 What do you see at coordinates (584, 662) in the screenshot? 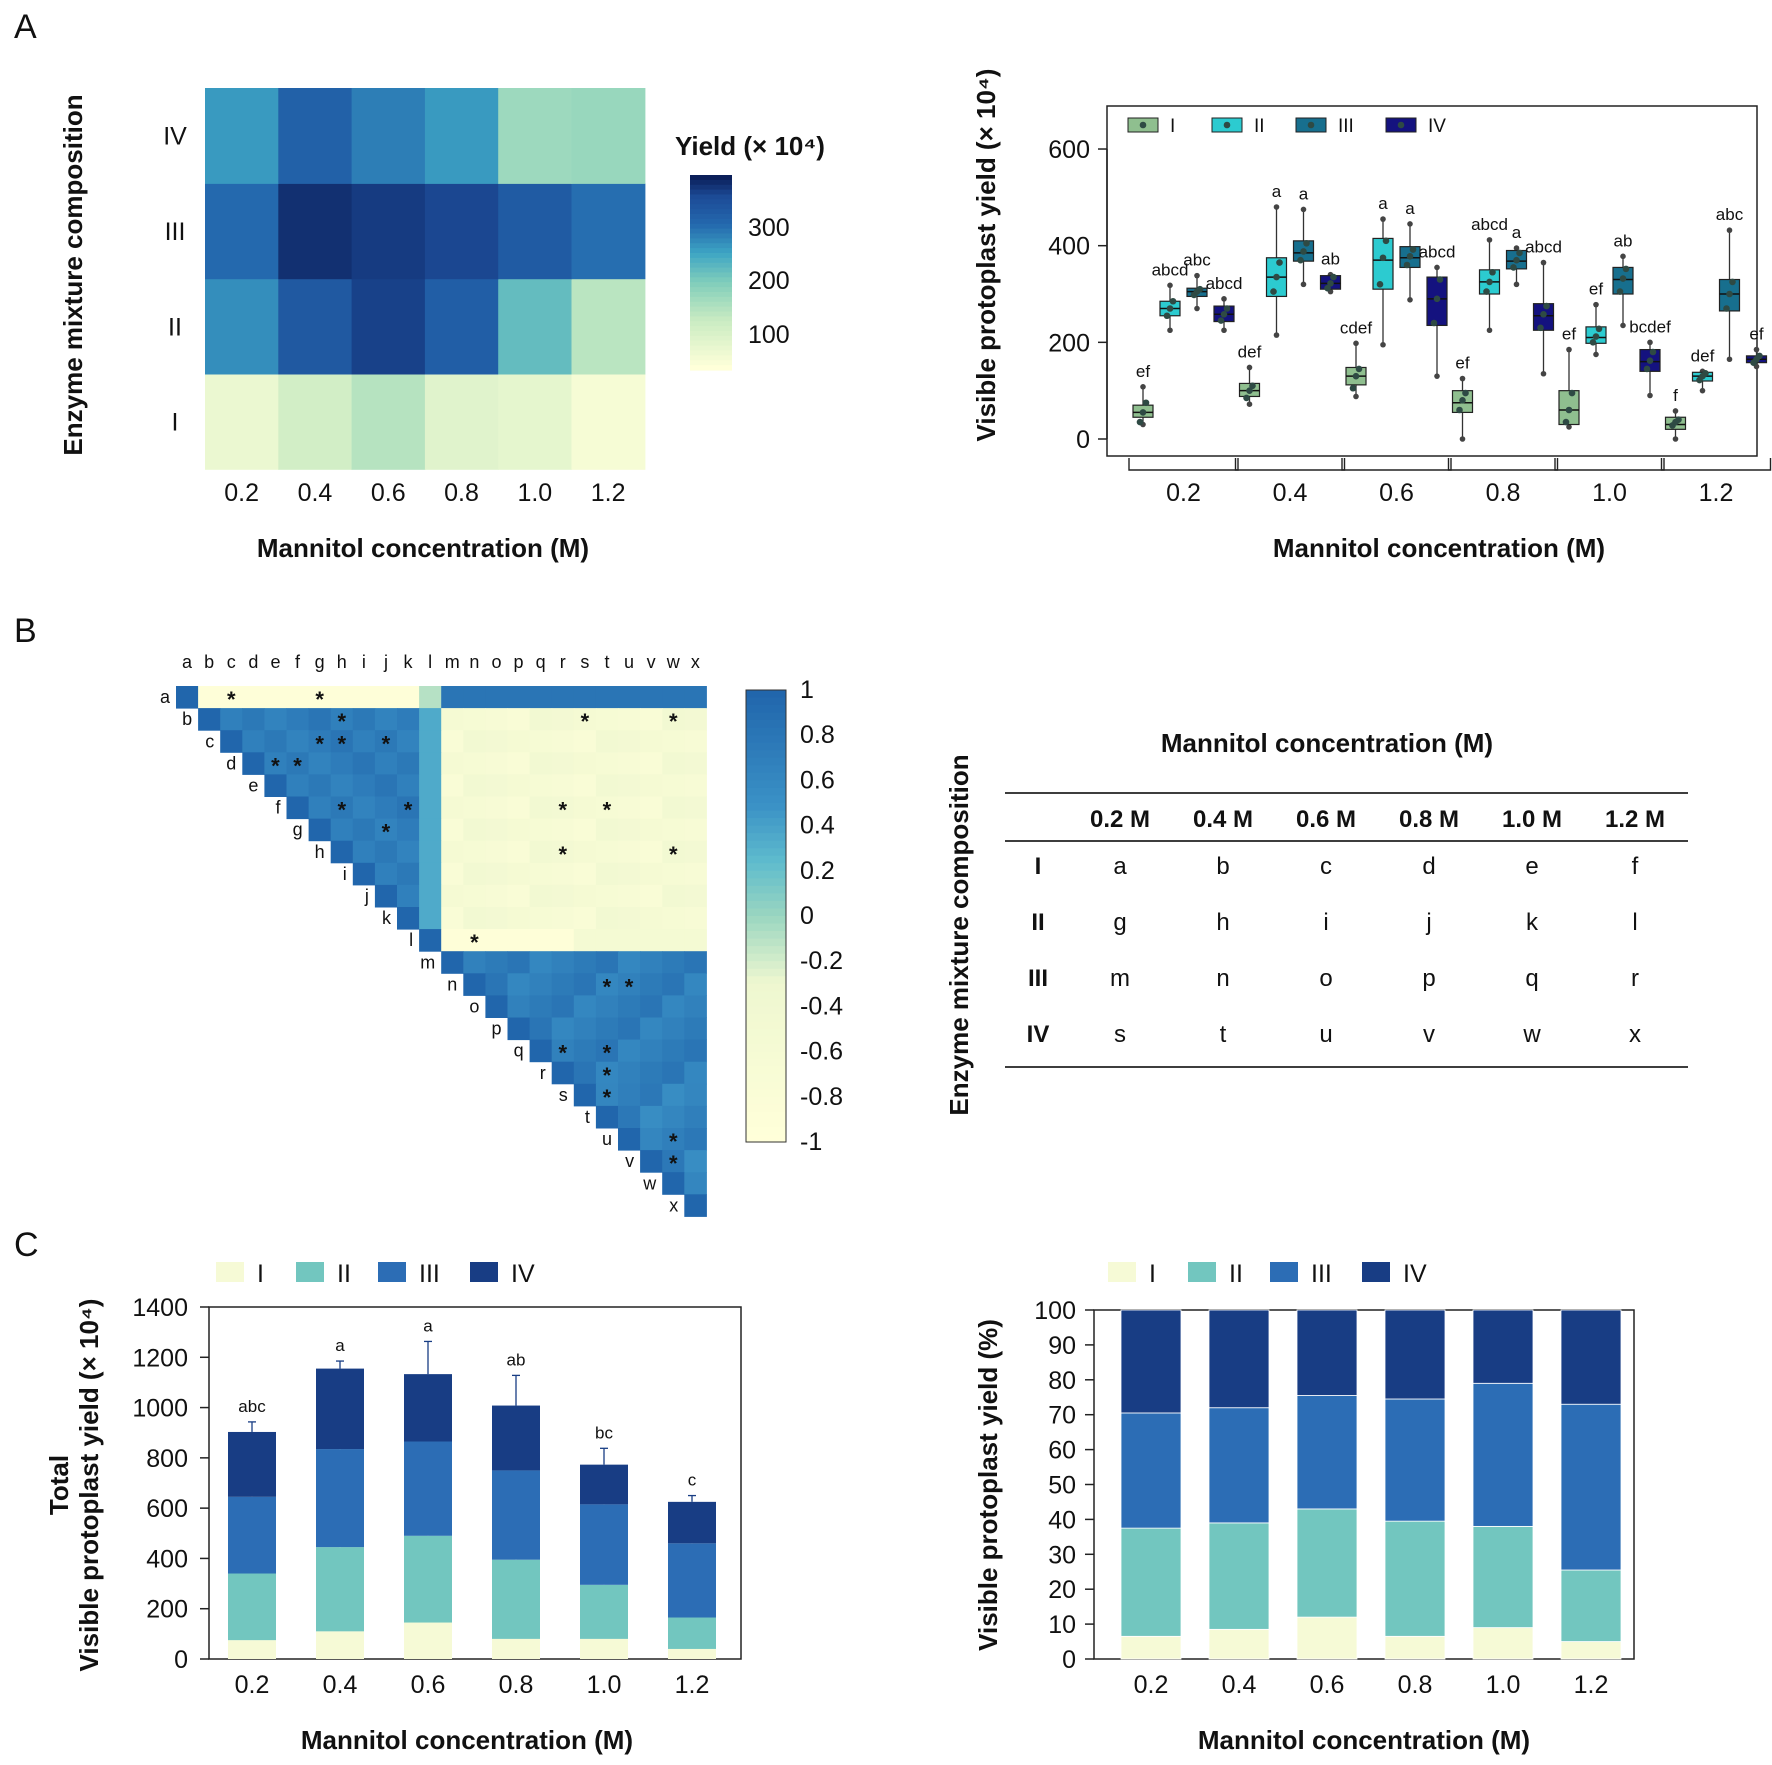
I see `correlation-col-label: s` at bounding box center [584, 662].